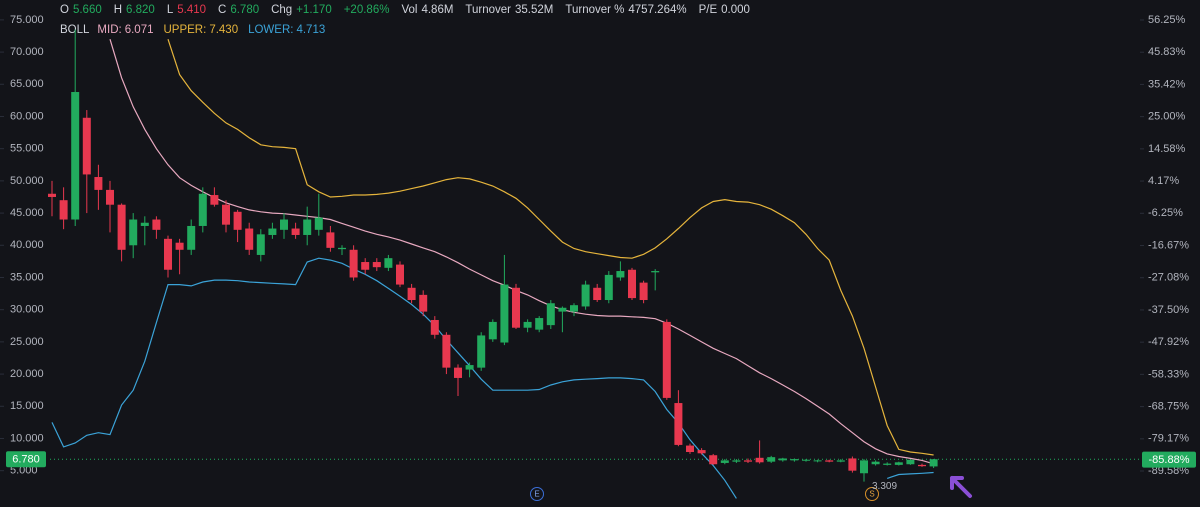 The width and height of the screenshot is (1200, 507). Describe the element at coordinates (64, 10) in the screenshot. I see `header-label: O` at that location.